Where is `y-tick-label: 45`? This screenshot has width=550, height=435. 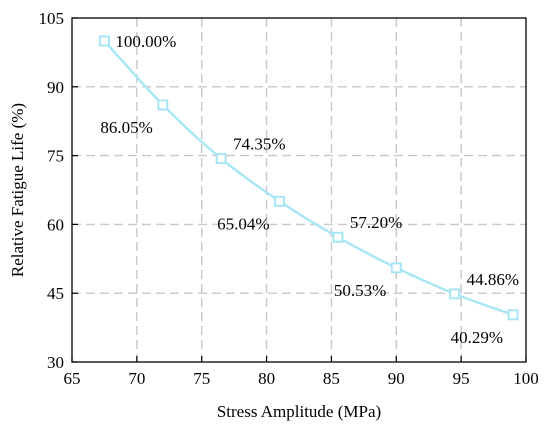 y-tick-label: 45 is located at coordinates (55, 293).